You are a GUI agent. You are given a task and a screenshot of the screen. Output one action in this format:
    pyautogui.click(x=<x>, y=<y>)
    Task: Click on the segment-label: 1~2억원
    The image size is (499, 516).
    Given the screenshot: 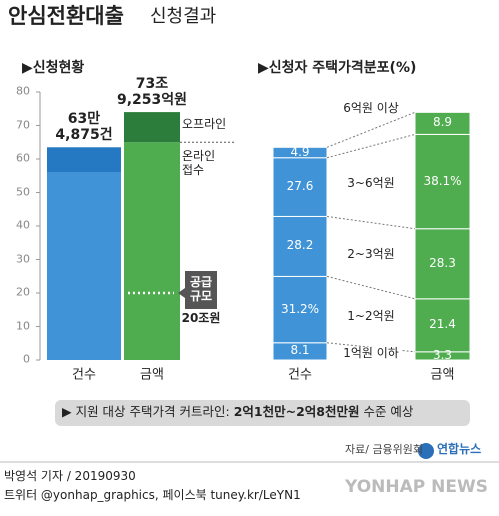 What is the action you would take?
    pyautogui.click(x=371, y=317)
    